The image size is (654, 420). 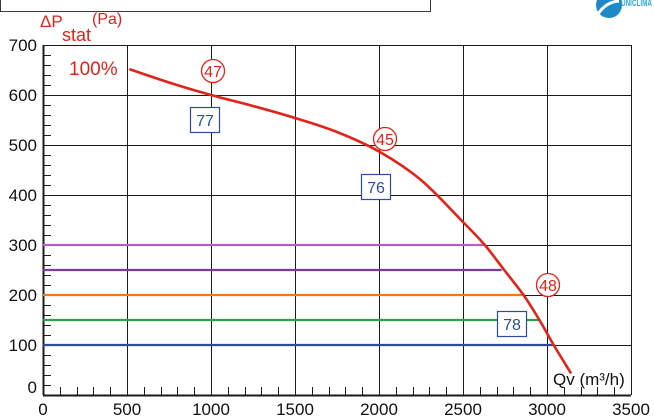 I want to click on annotation-circle: 48, so click(x=548, y=285).